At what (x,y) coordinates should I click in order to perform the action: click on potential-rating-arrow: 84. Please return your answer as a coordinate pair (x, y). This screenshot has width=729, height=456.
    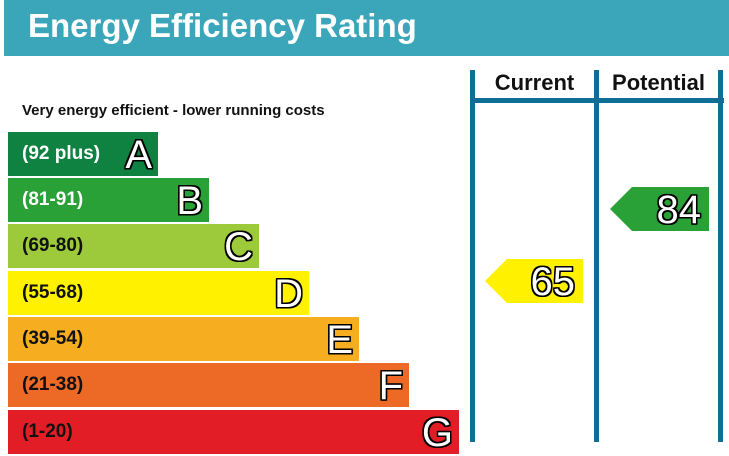
    Looking at the image, I should click on (659, 209).